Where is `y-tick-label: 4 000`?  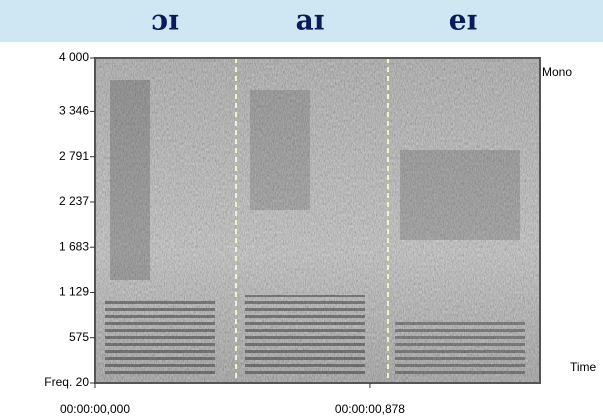 y-tick-label: 4 000 is located at coordinates (74, 57).